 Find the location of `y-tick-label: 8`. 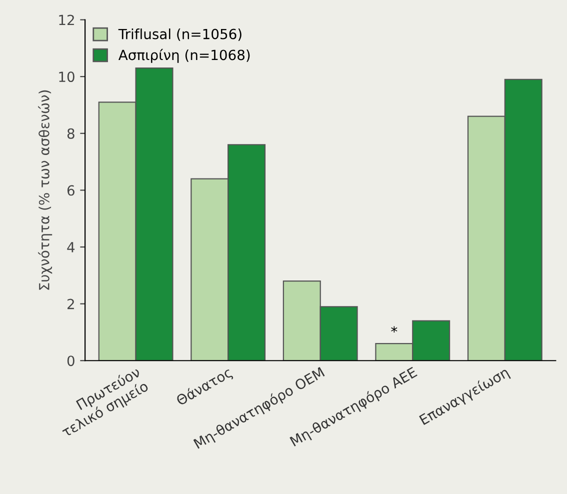

y-tick-label: 8 is located at coordinates (70, 133).